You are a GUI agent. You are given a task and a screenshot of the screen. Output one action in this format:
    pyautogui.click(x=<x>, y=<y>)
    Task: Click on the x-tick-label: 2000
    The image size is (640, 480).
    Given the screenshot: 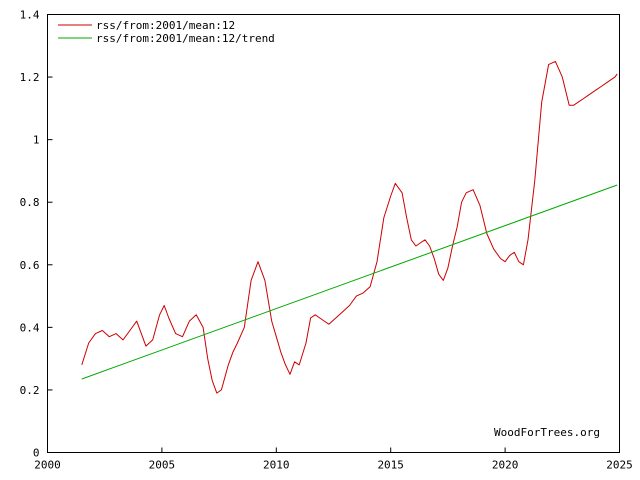 What is the action you would take?
    pyautogui.click(x=47, y=465)
    